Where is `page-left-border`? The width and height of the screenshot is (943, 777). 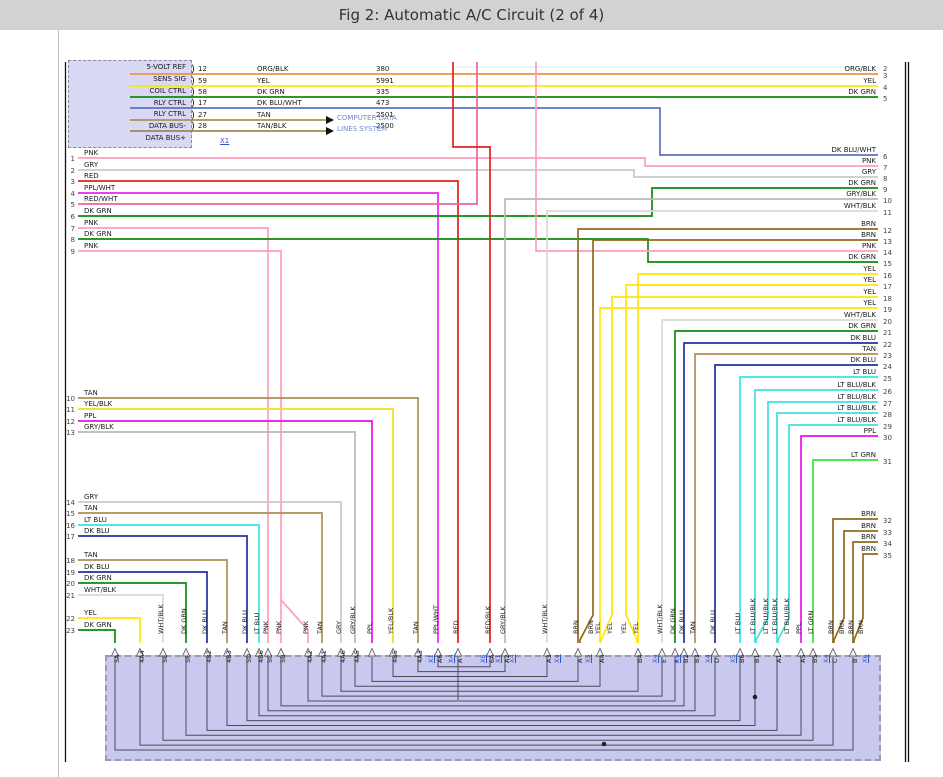 page-left-border is located at coordinates (58, 403).